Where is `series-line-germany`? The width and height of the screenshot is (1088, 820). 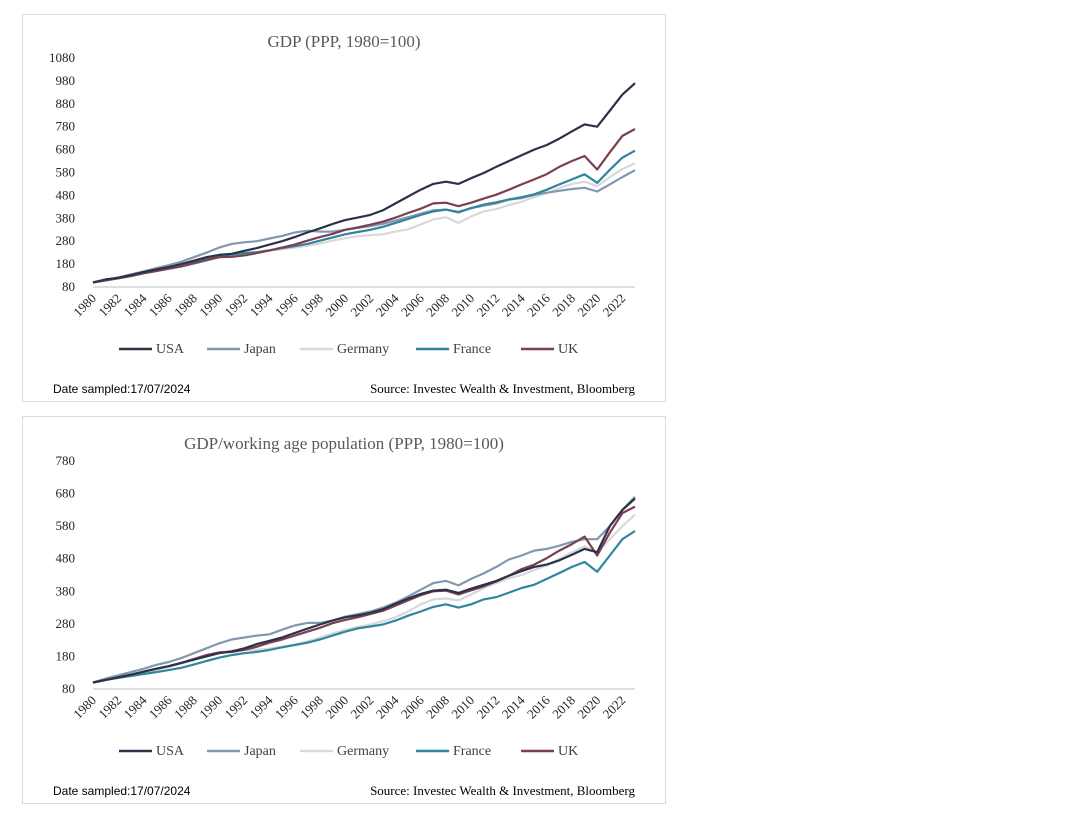 series-line-germany is located at coordinates (364, 598).